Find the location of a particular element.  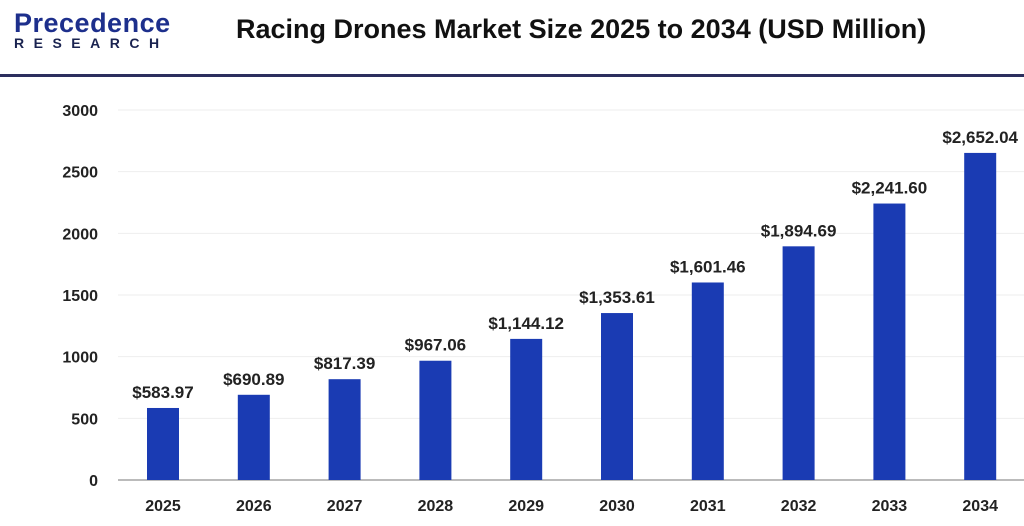

data-label: $583.97 is located at coordinates (162, 392).